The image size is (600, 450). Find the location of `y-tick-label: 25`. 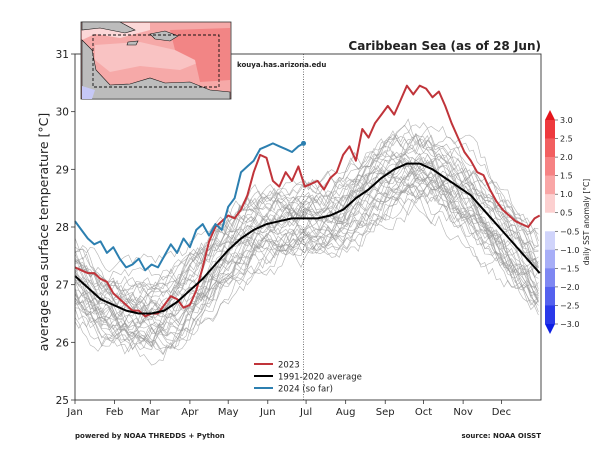

y-tick-label: 25 is located at coordinates (62, 401).